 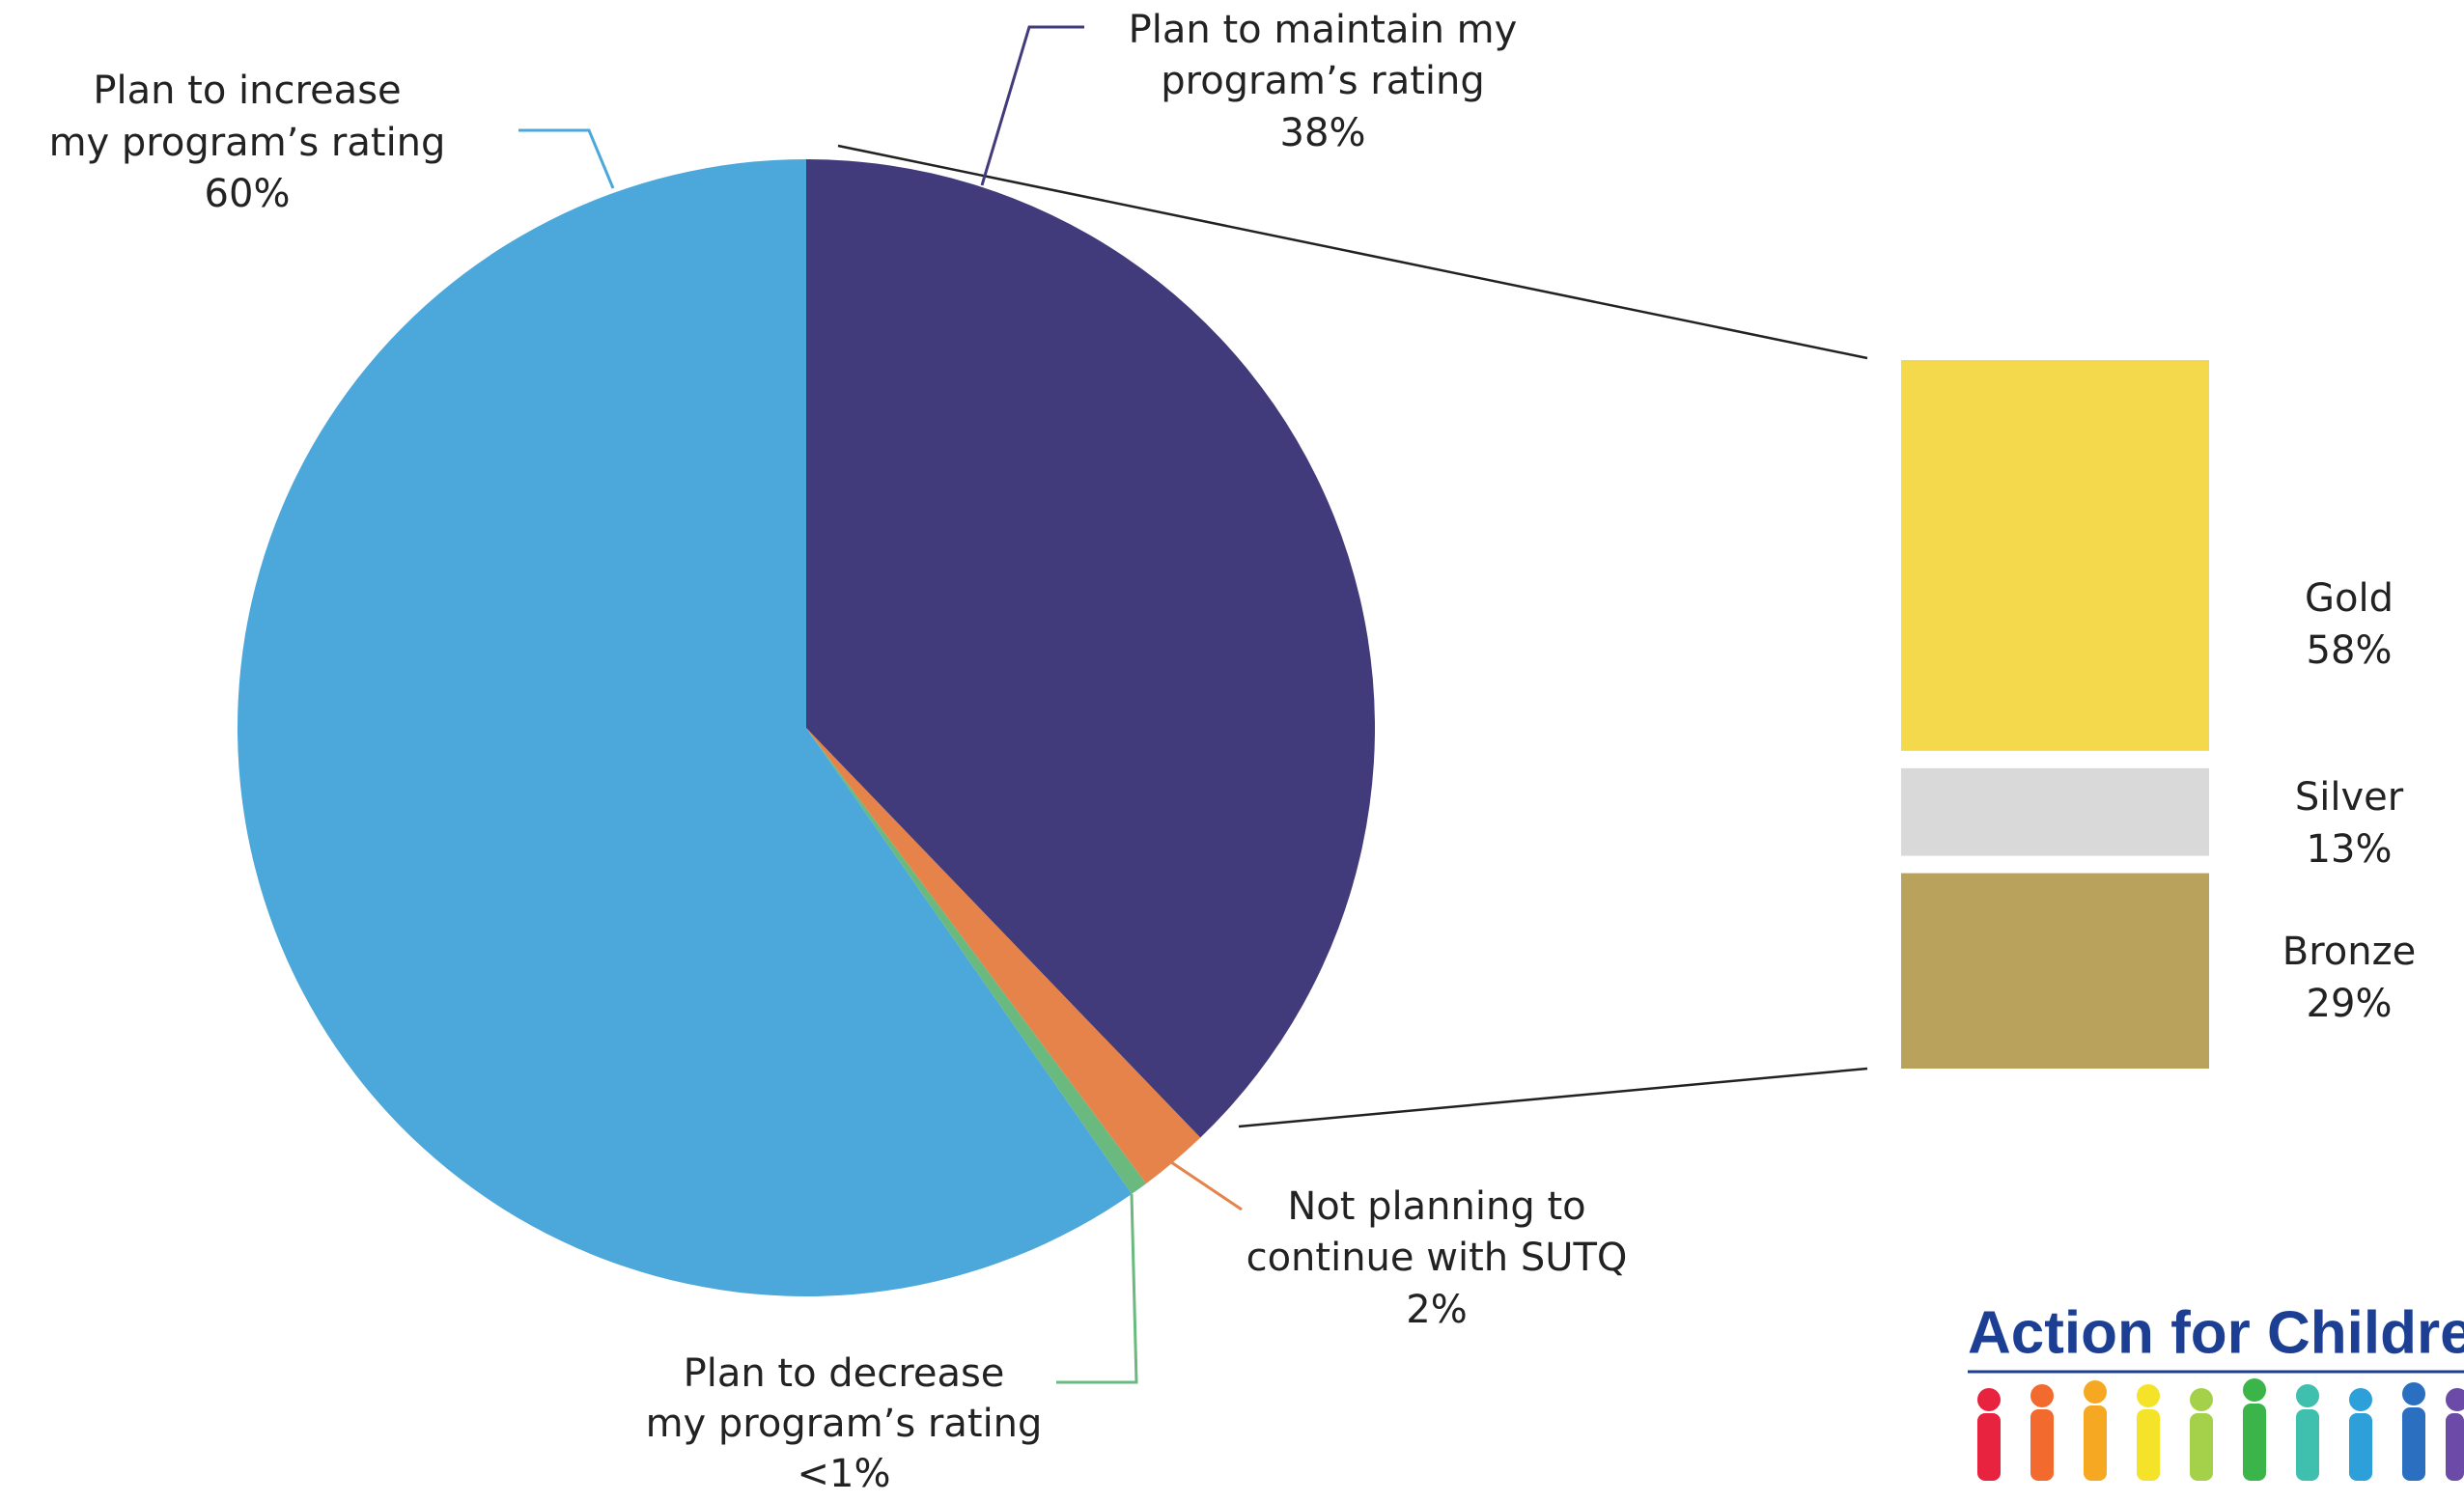 What do you see at coordinates (1324, 30) in the screenshot?
I see `slice-label: Plan to maintain my` at bounding box center [1324, 30].